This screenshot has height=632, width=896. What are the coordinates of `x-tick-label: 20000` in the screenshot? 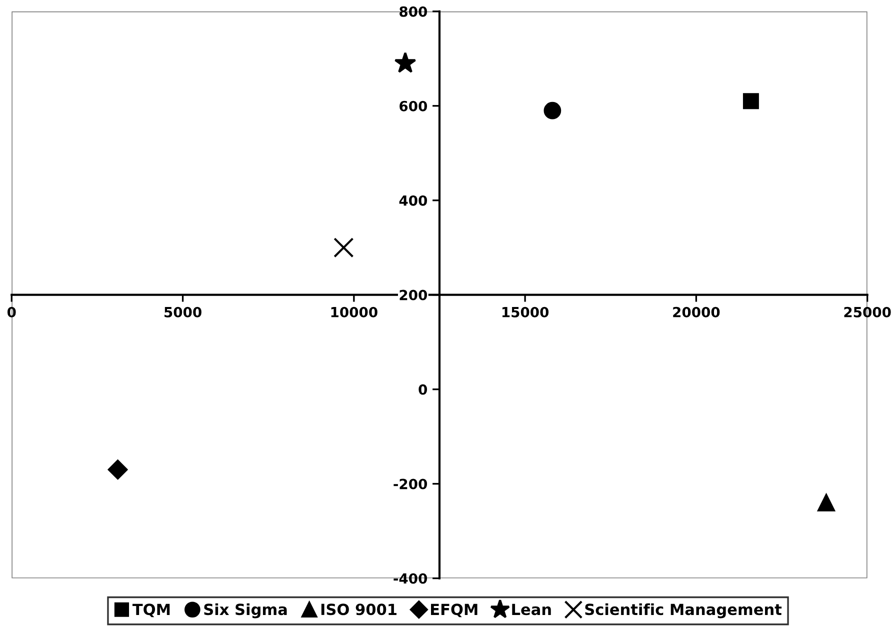 It's located at (696, 312).